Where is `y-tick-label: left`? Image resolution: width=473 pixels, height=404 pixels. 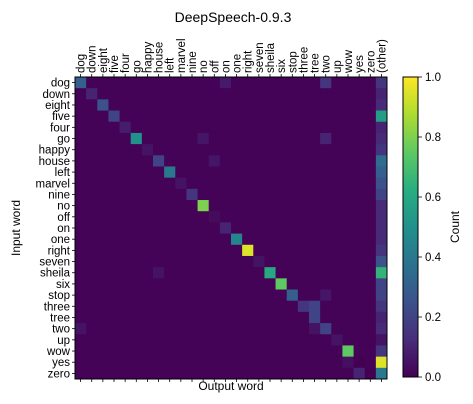 y-tick-label: left is located at coordinates (63, 173).